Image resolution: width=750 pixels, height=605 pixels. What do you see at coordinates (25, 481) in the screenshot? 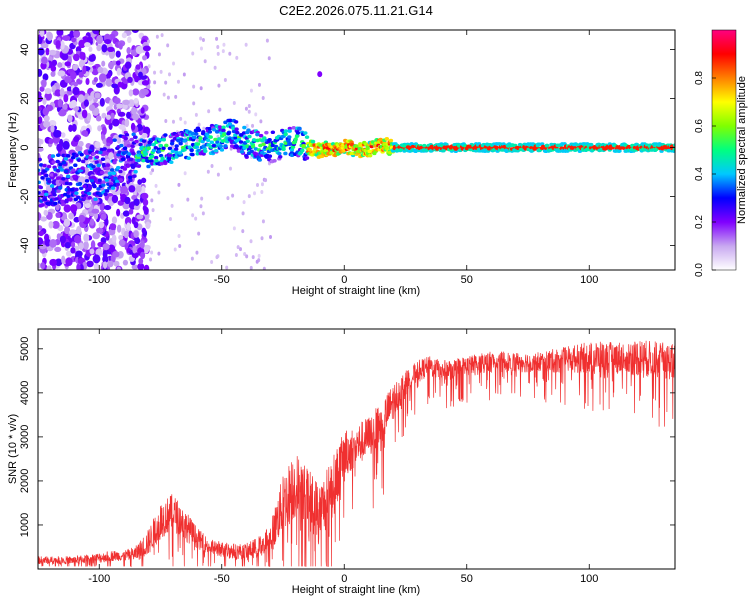
I see `y-tick-label: 2000` at bounding box center [25, 481].